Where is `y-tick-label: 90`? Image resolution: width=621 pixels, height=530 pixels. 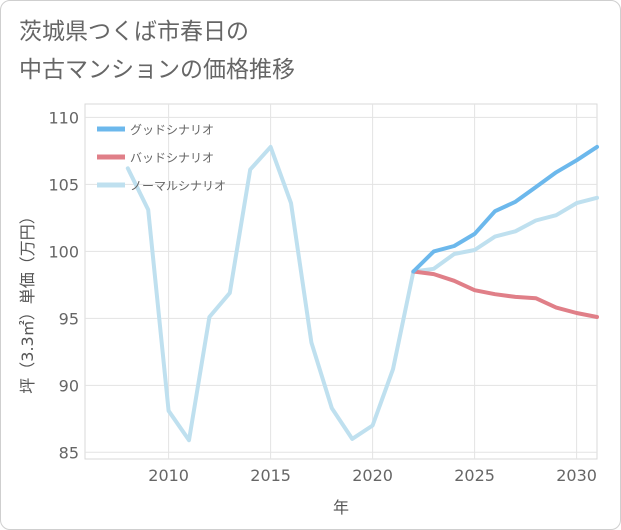
y-tick-label: 90 is located at coordinates (69, 385).